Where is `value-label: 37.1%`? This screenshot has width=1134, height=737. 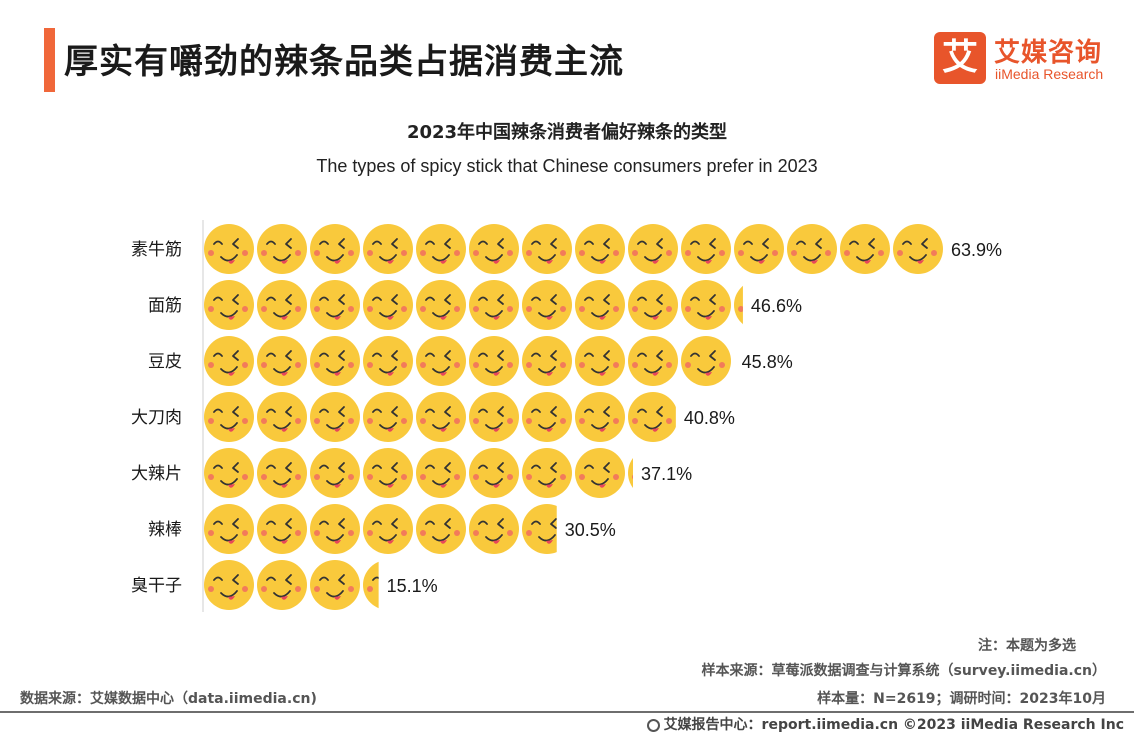 value-label: 37.1% is located at coordinates (666, 474).